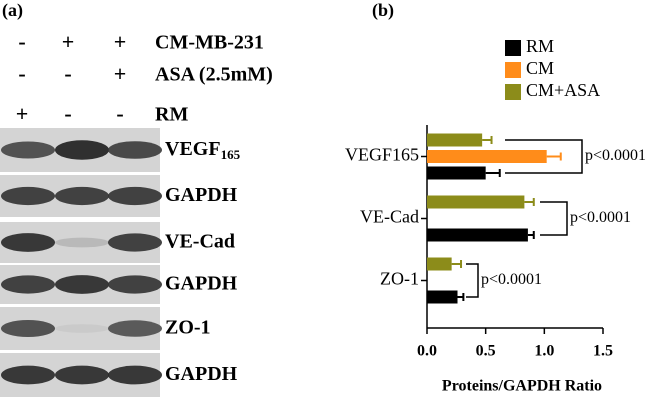 Image resolution: width=649 pixels, height=407 pixels. Describe the element at coordinates (427, 351) in the screenshot. I see `x-tick-label: 0.0` at that location.